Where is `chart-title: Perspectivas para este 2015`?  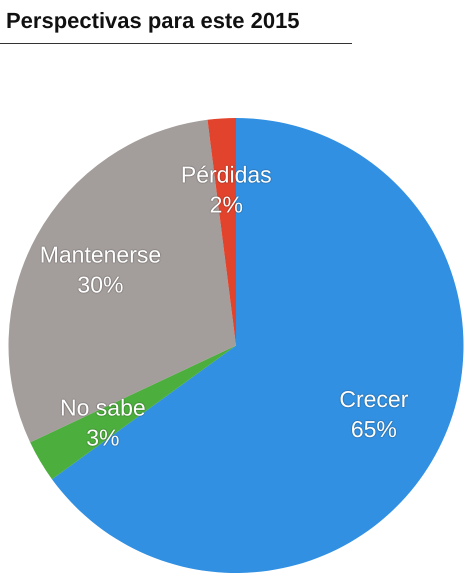 chart-title: Perspectivas para este 2015 is located at coordinates (153, 21).